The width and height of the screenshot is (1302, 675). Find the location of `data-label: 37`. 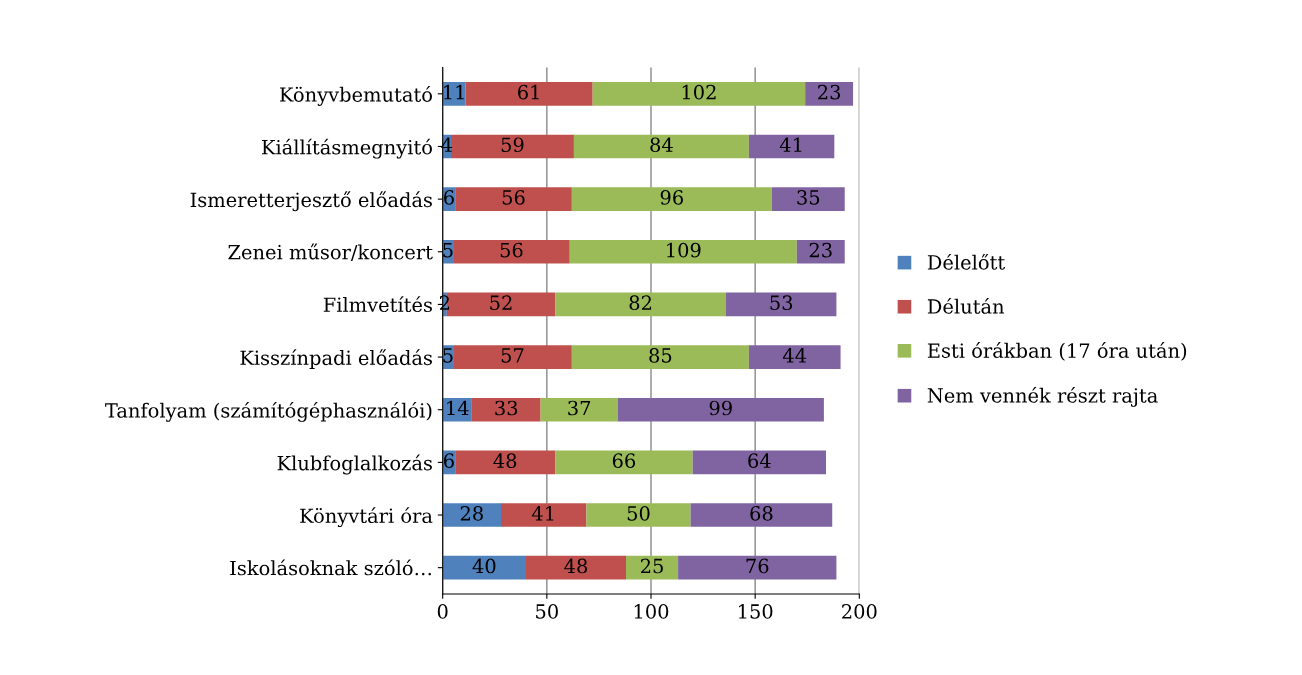

data-label: 37 is located at coordinates (579, 408).